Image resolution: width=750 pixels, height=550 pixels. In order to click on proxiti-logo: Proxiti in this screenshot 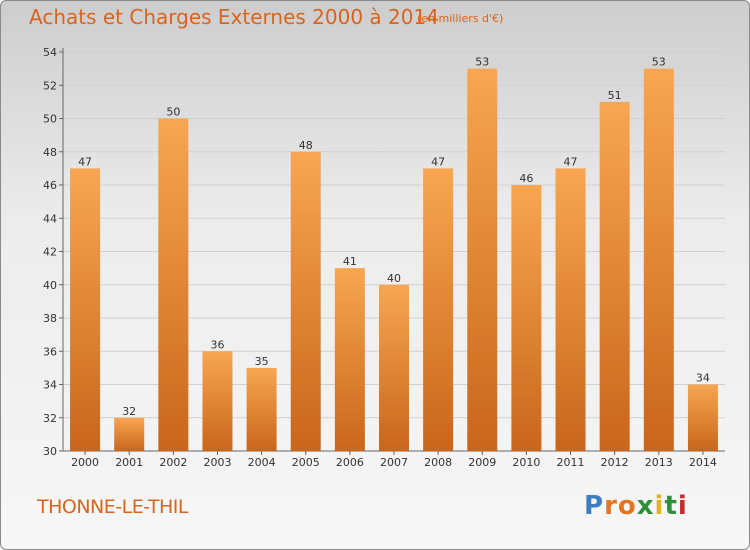, I will do `click(636, 506)`.